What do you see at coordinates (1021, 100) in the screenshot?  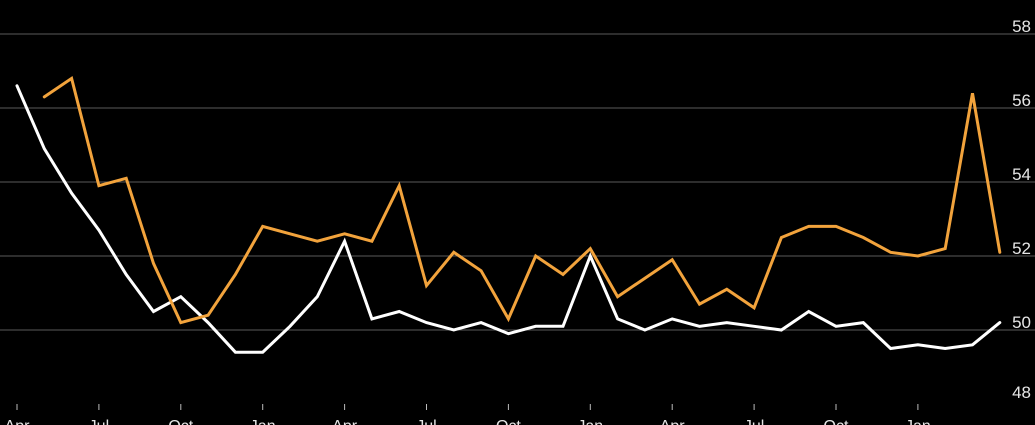 I see `y-tick-label: 56` at bounding box center [1021, 100].